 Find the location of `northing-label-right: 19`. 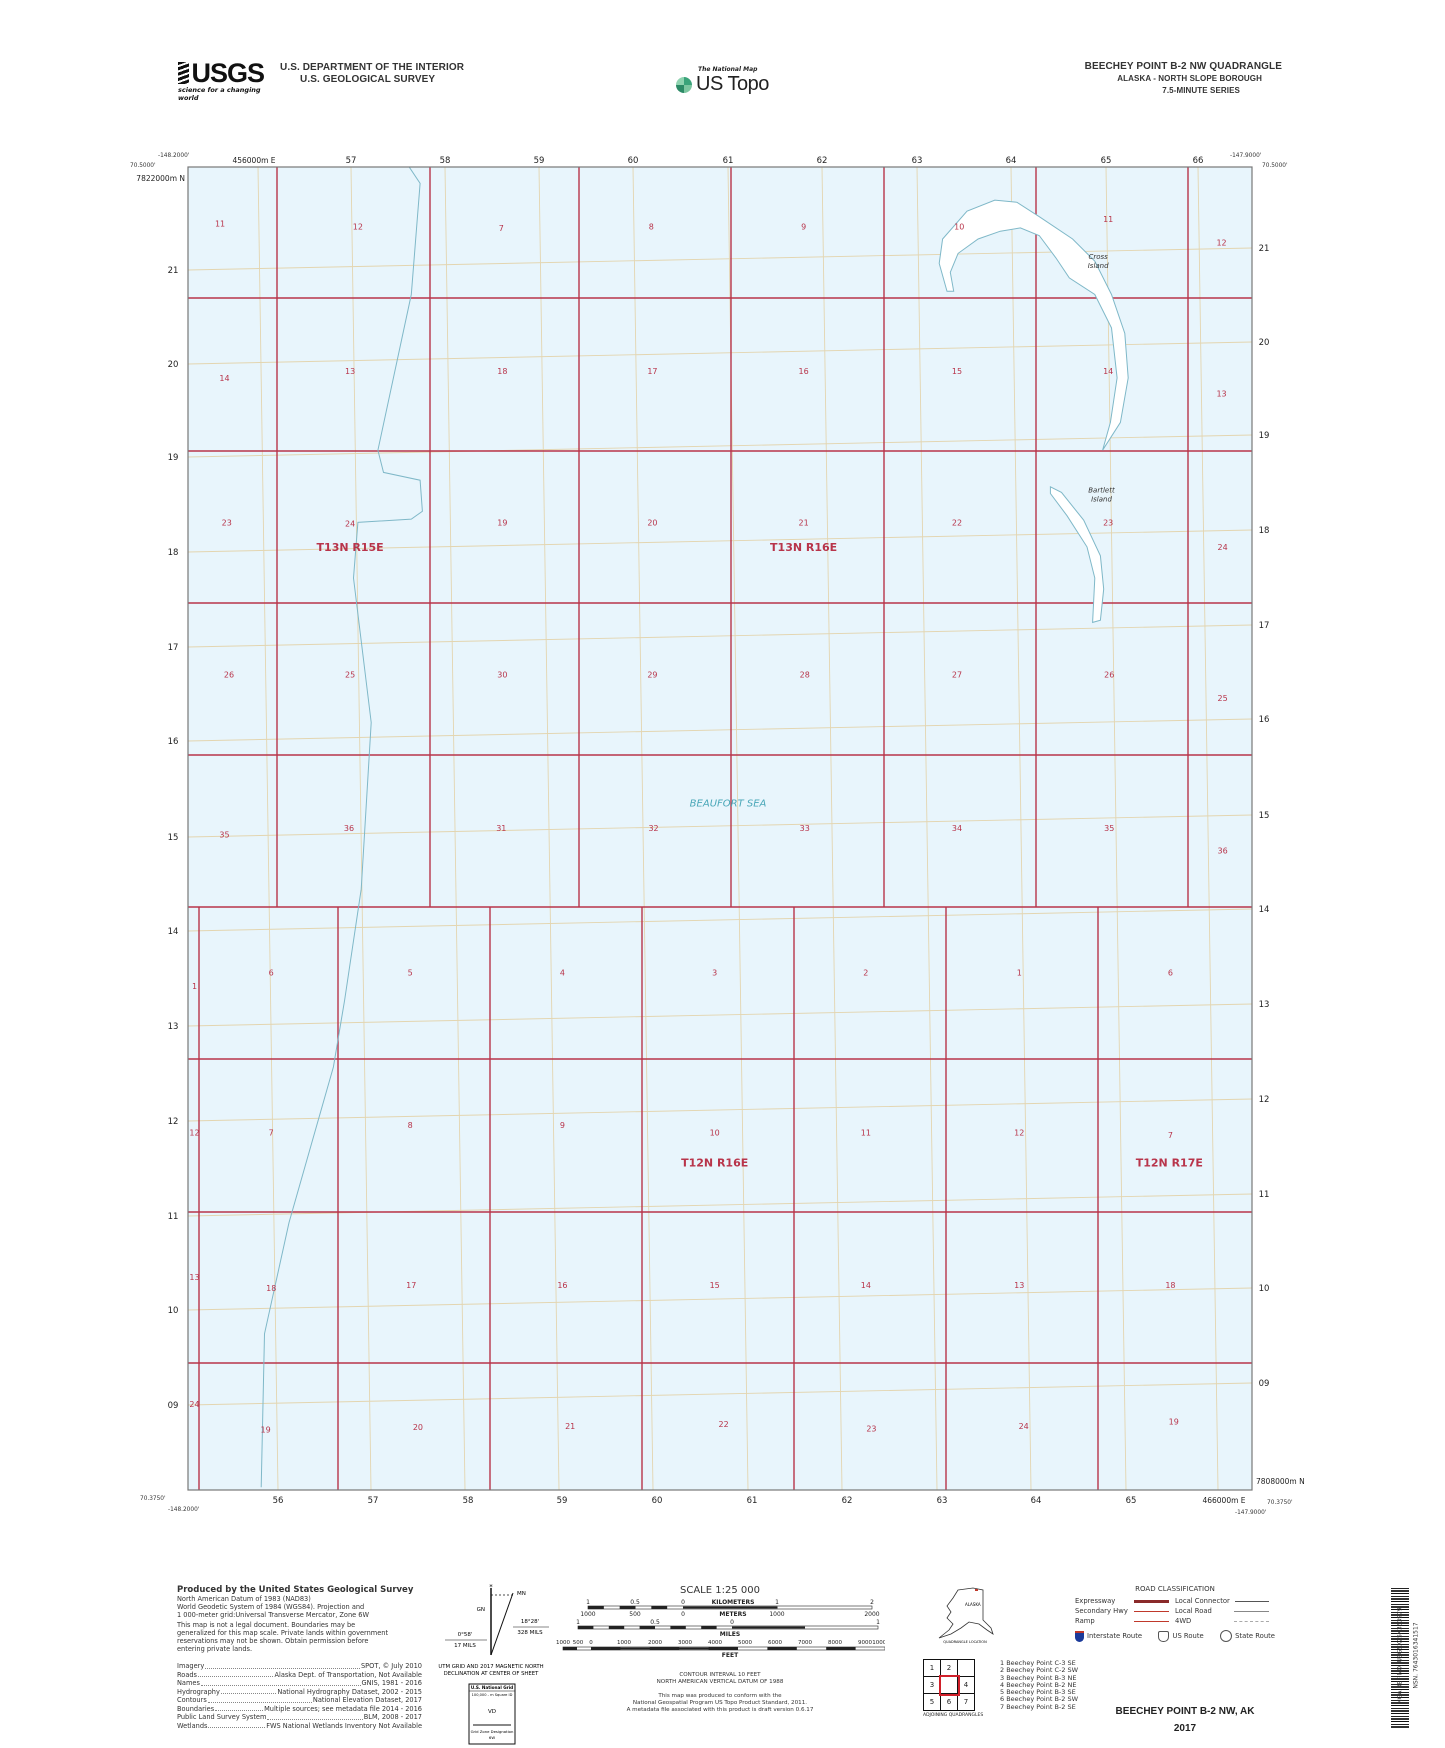

northing-label-right: 19 is located at coordinates (1264, 436).